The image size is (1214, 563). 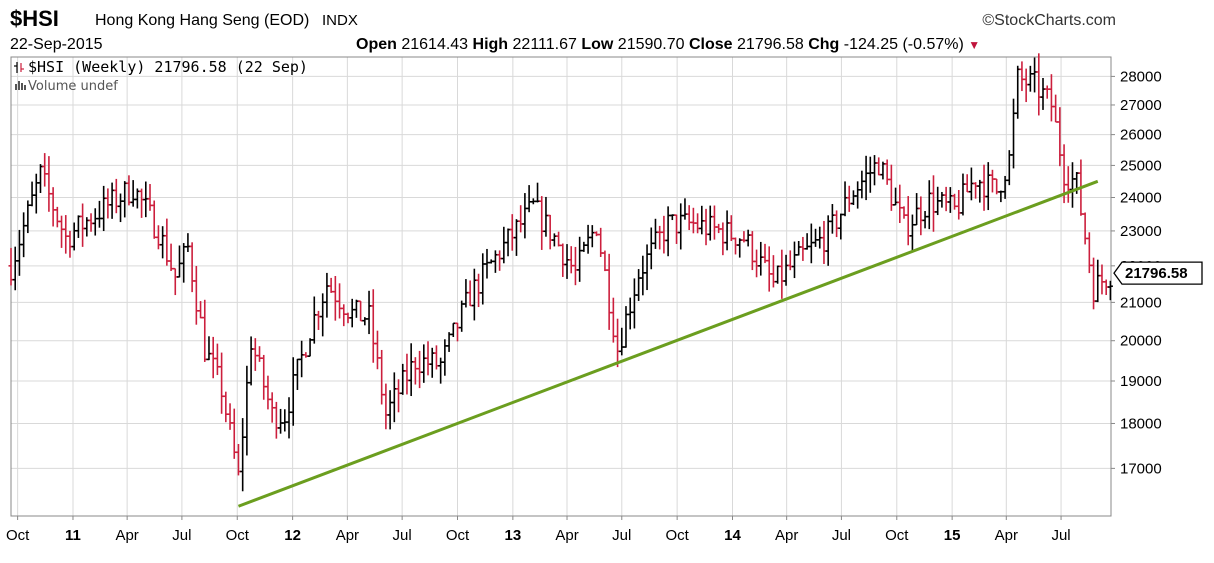 What do you see at coordinates (1141, 341) in the screenshot?
I see `y-tick-label: 20000` at bounding box center [1141, 341].